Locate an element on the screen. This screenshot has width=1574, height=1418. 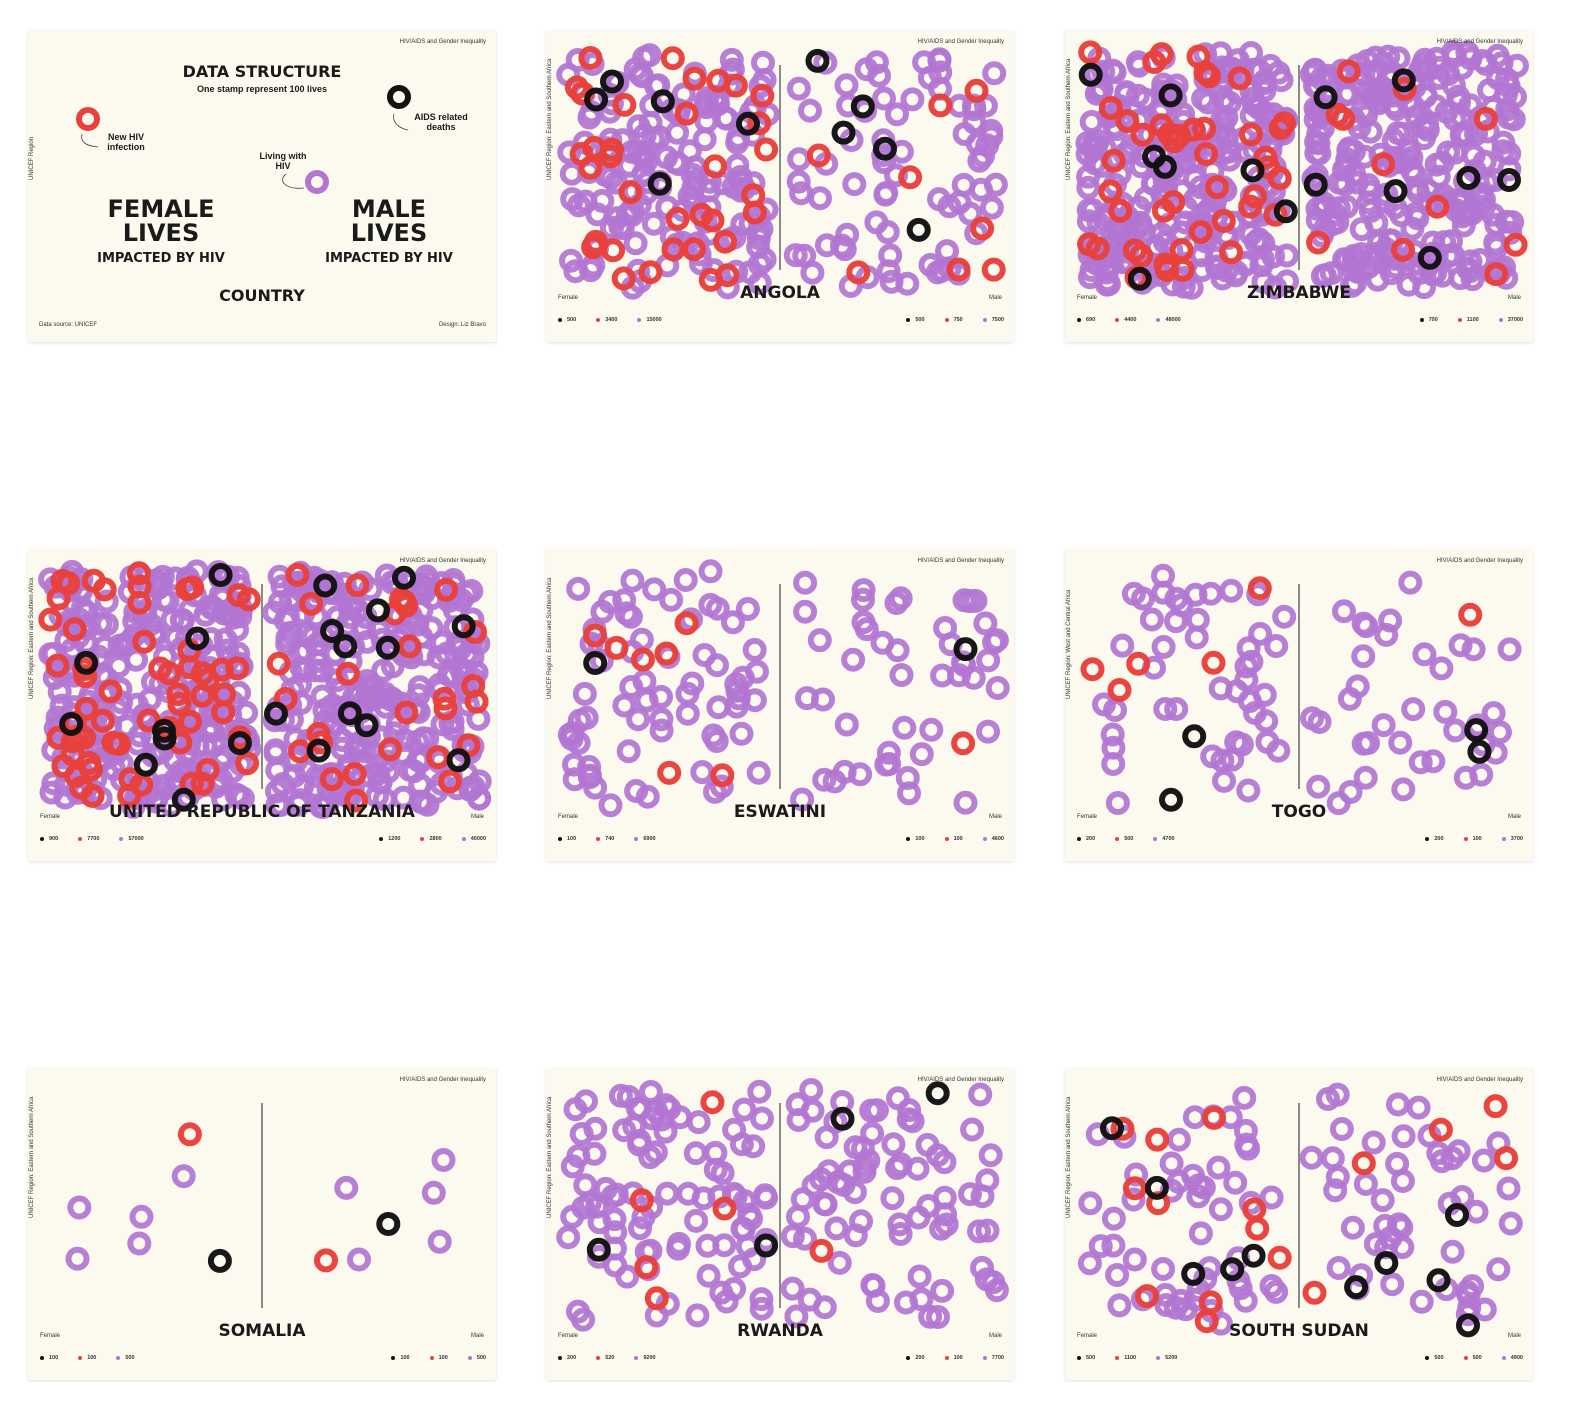
legend-deaths: 690 is located at coordinates (1086, 320).